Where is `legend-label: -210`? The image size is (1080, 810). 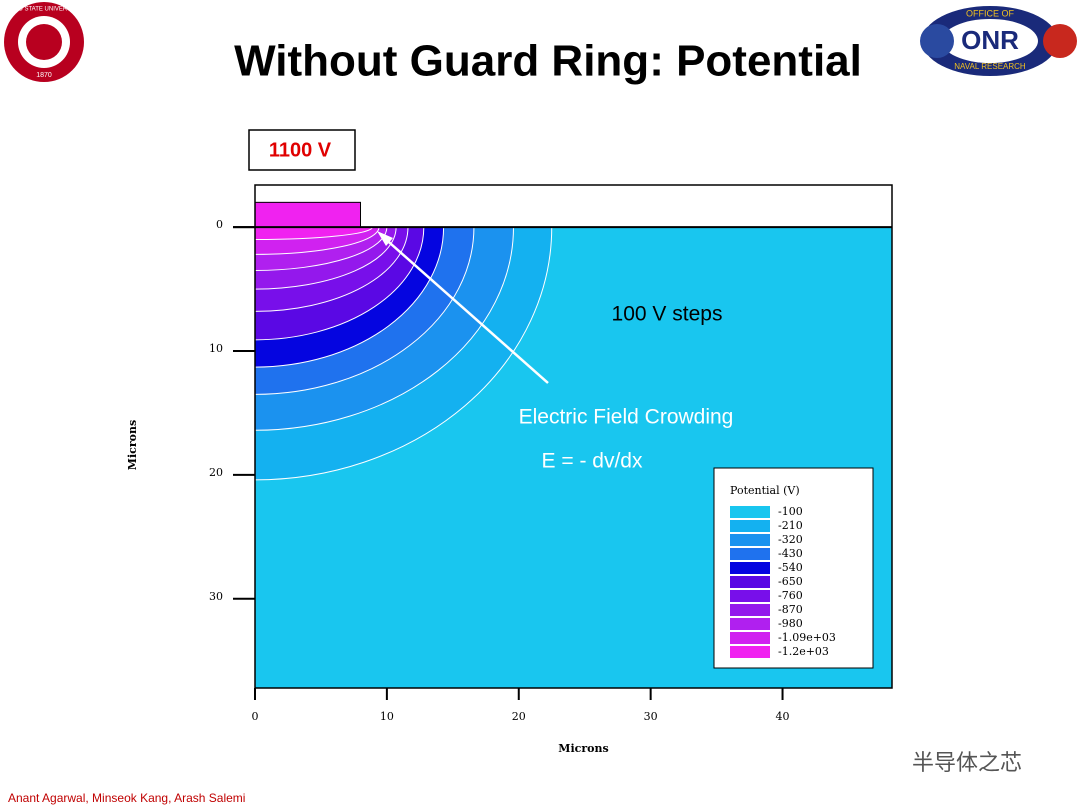 legend-label: -210 is located at coordinates (790, 525).